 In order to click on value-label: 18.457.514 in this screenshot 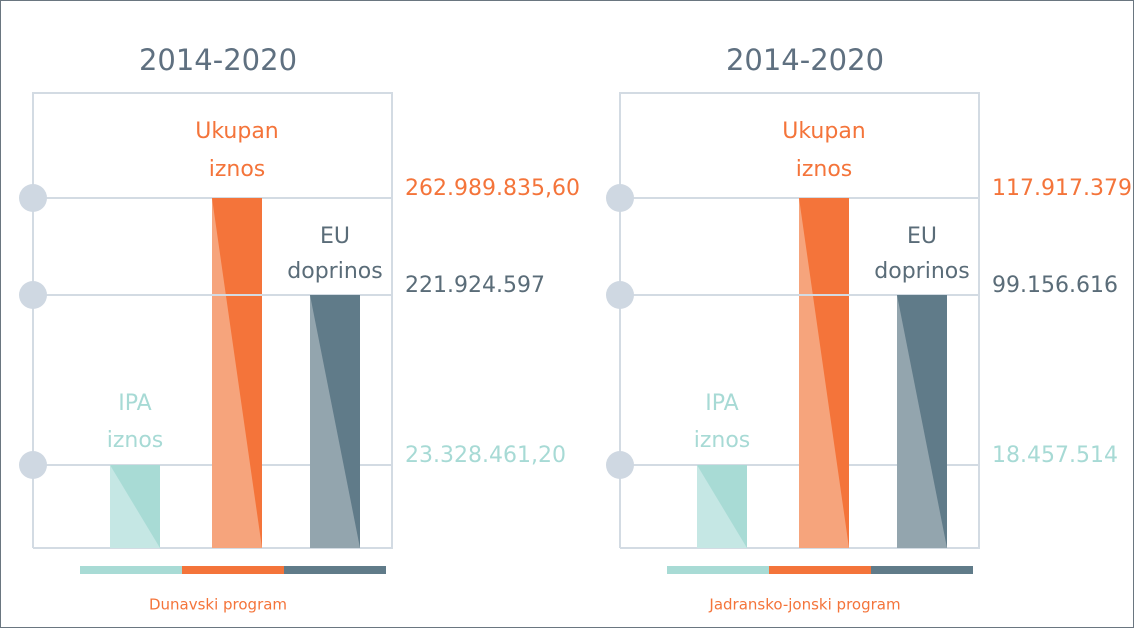, I will do `click(1055, 455)`.